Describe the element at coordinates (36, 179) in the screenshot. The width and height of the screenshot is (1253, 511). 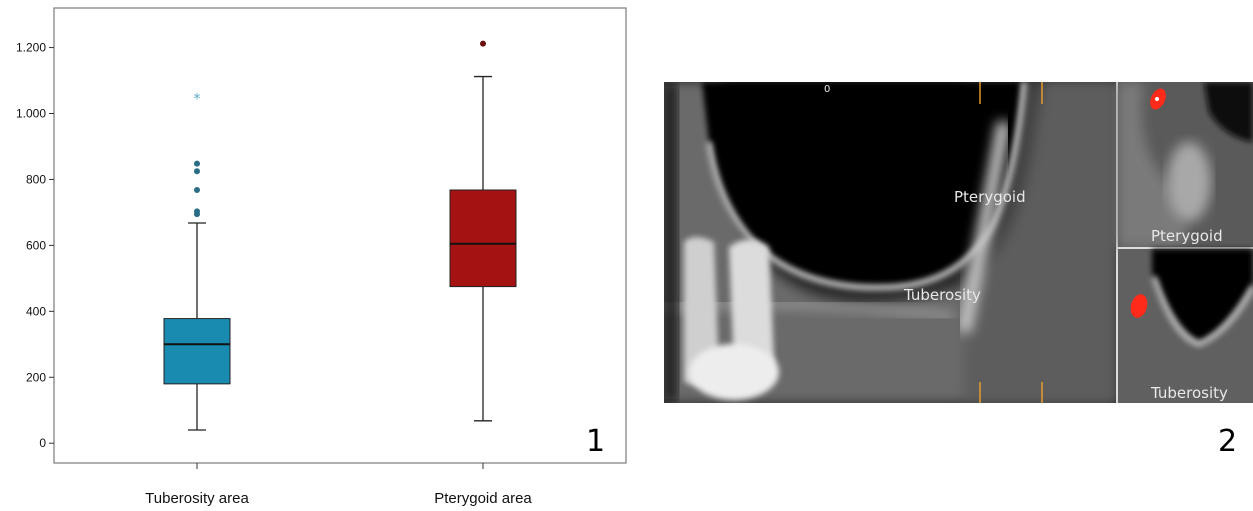
I see `y-tick-label: 800` at that location.